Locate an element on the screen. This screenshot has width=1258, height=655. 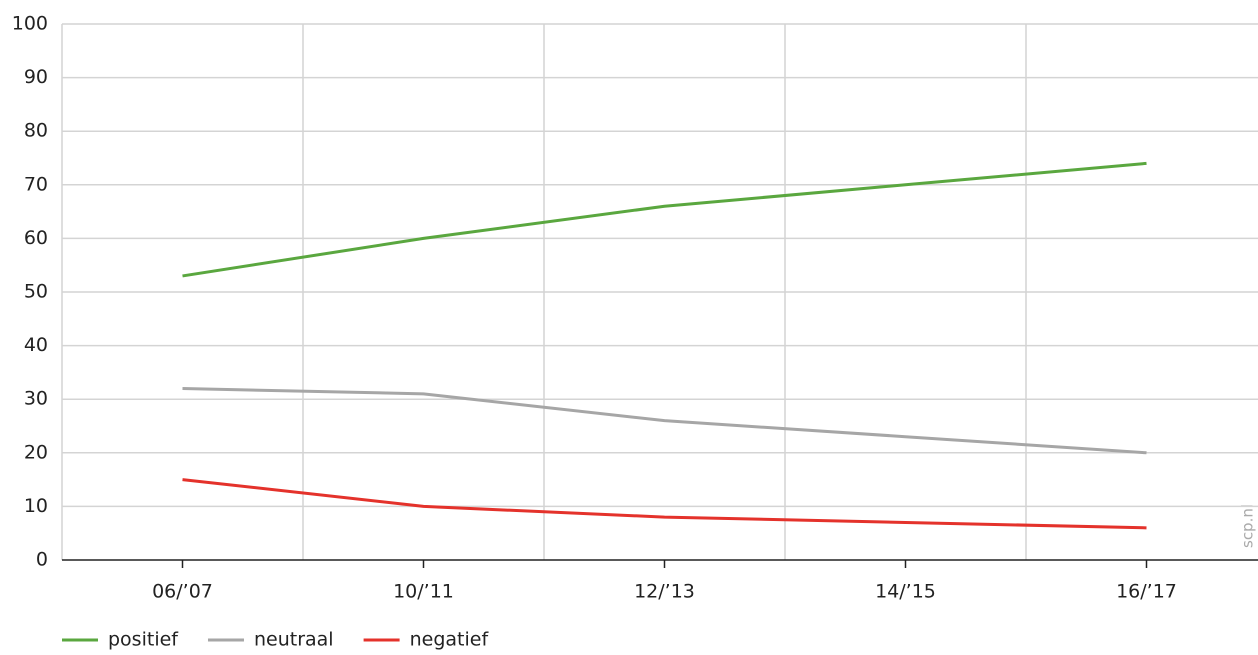
x-tick-label: 10/’11 is located at coordinates (423, 592).